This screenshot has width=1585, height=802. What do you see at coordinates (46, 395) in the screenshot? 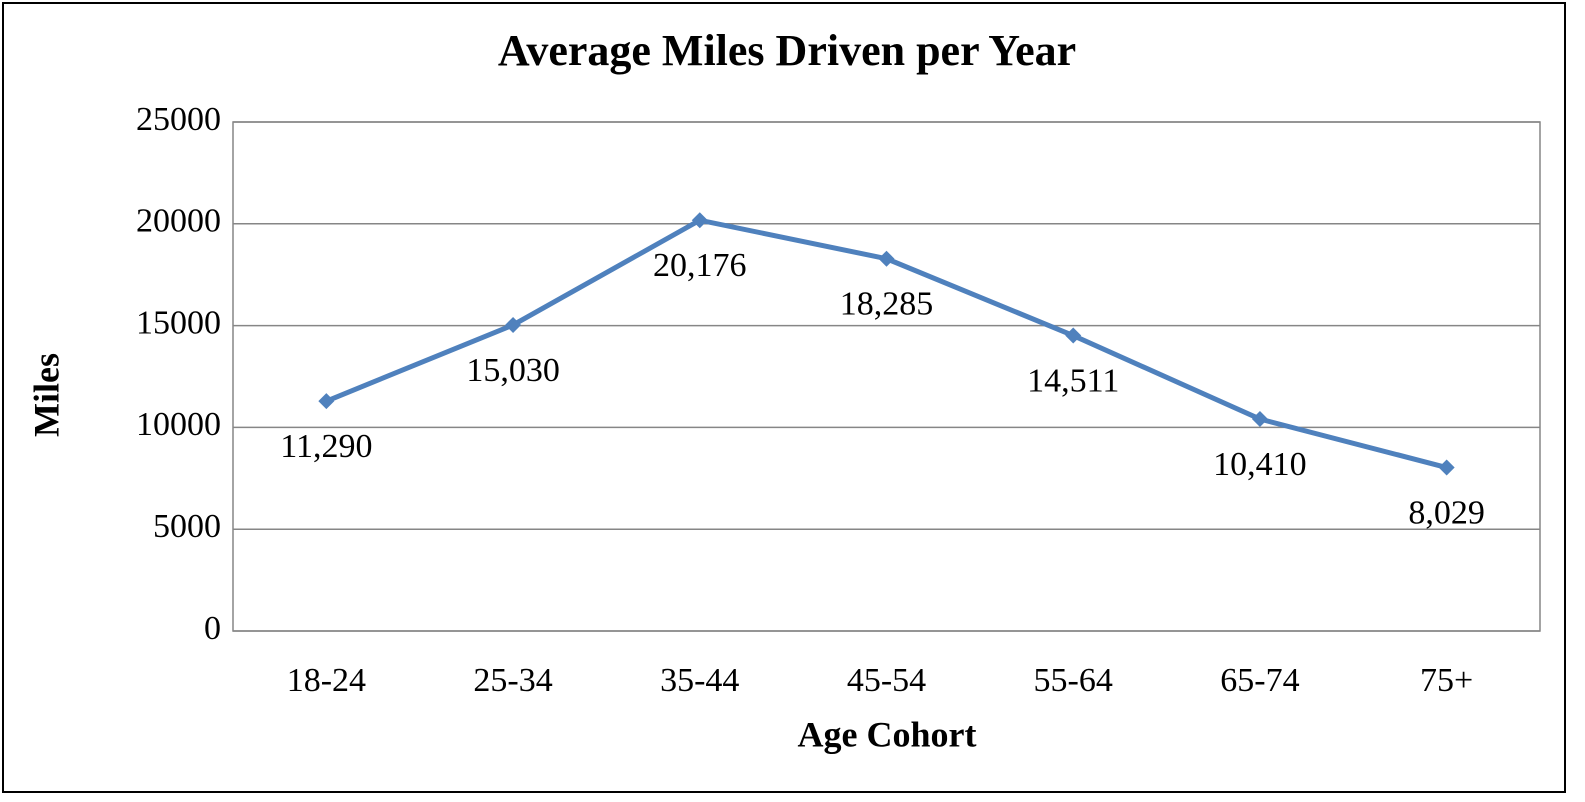
I see `y-axis-title: Miles` at bounding box center [46, 395].